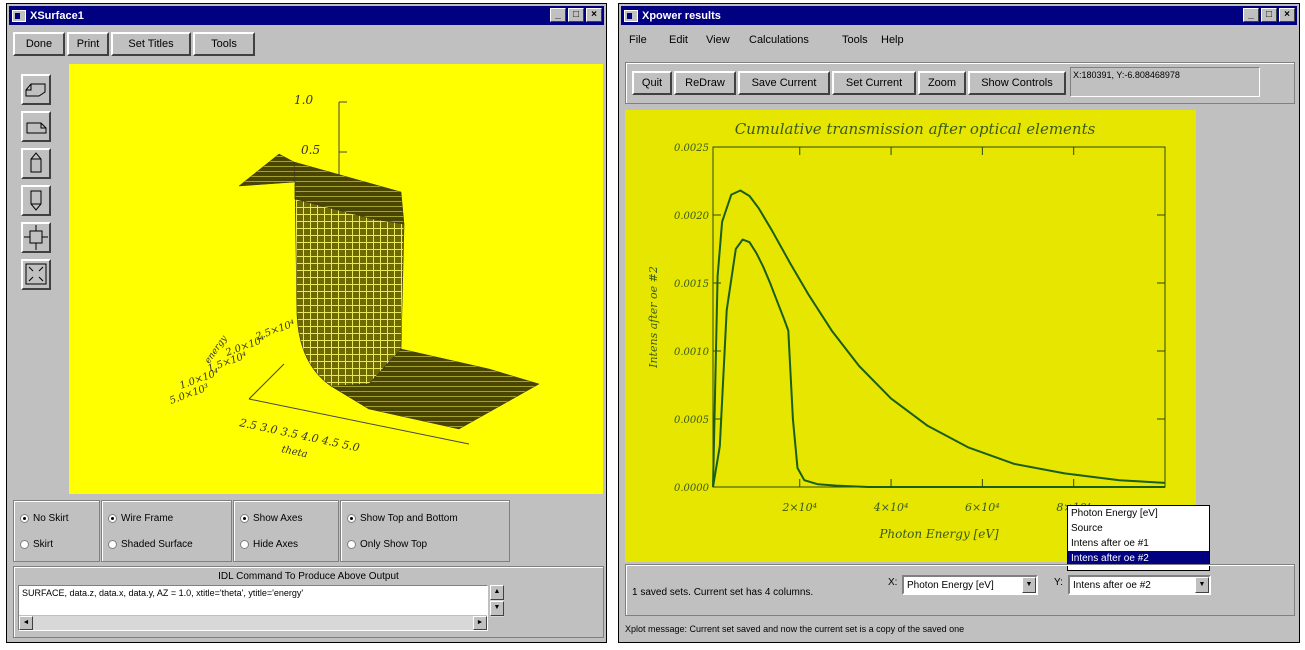  Describe the element at coordinates (982, 507) in the screenshot. I see `x-tick-label: 6×10⁴` at that location.